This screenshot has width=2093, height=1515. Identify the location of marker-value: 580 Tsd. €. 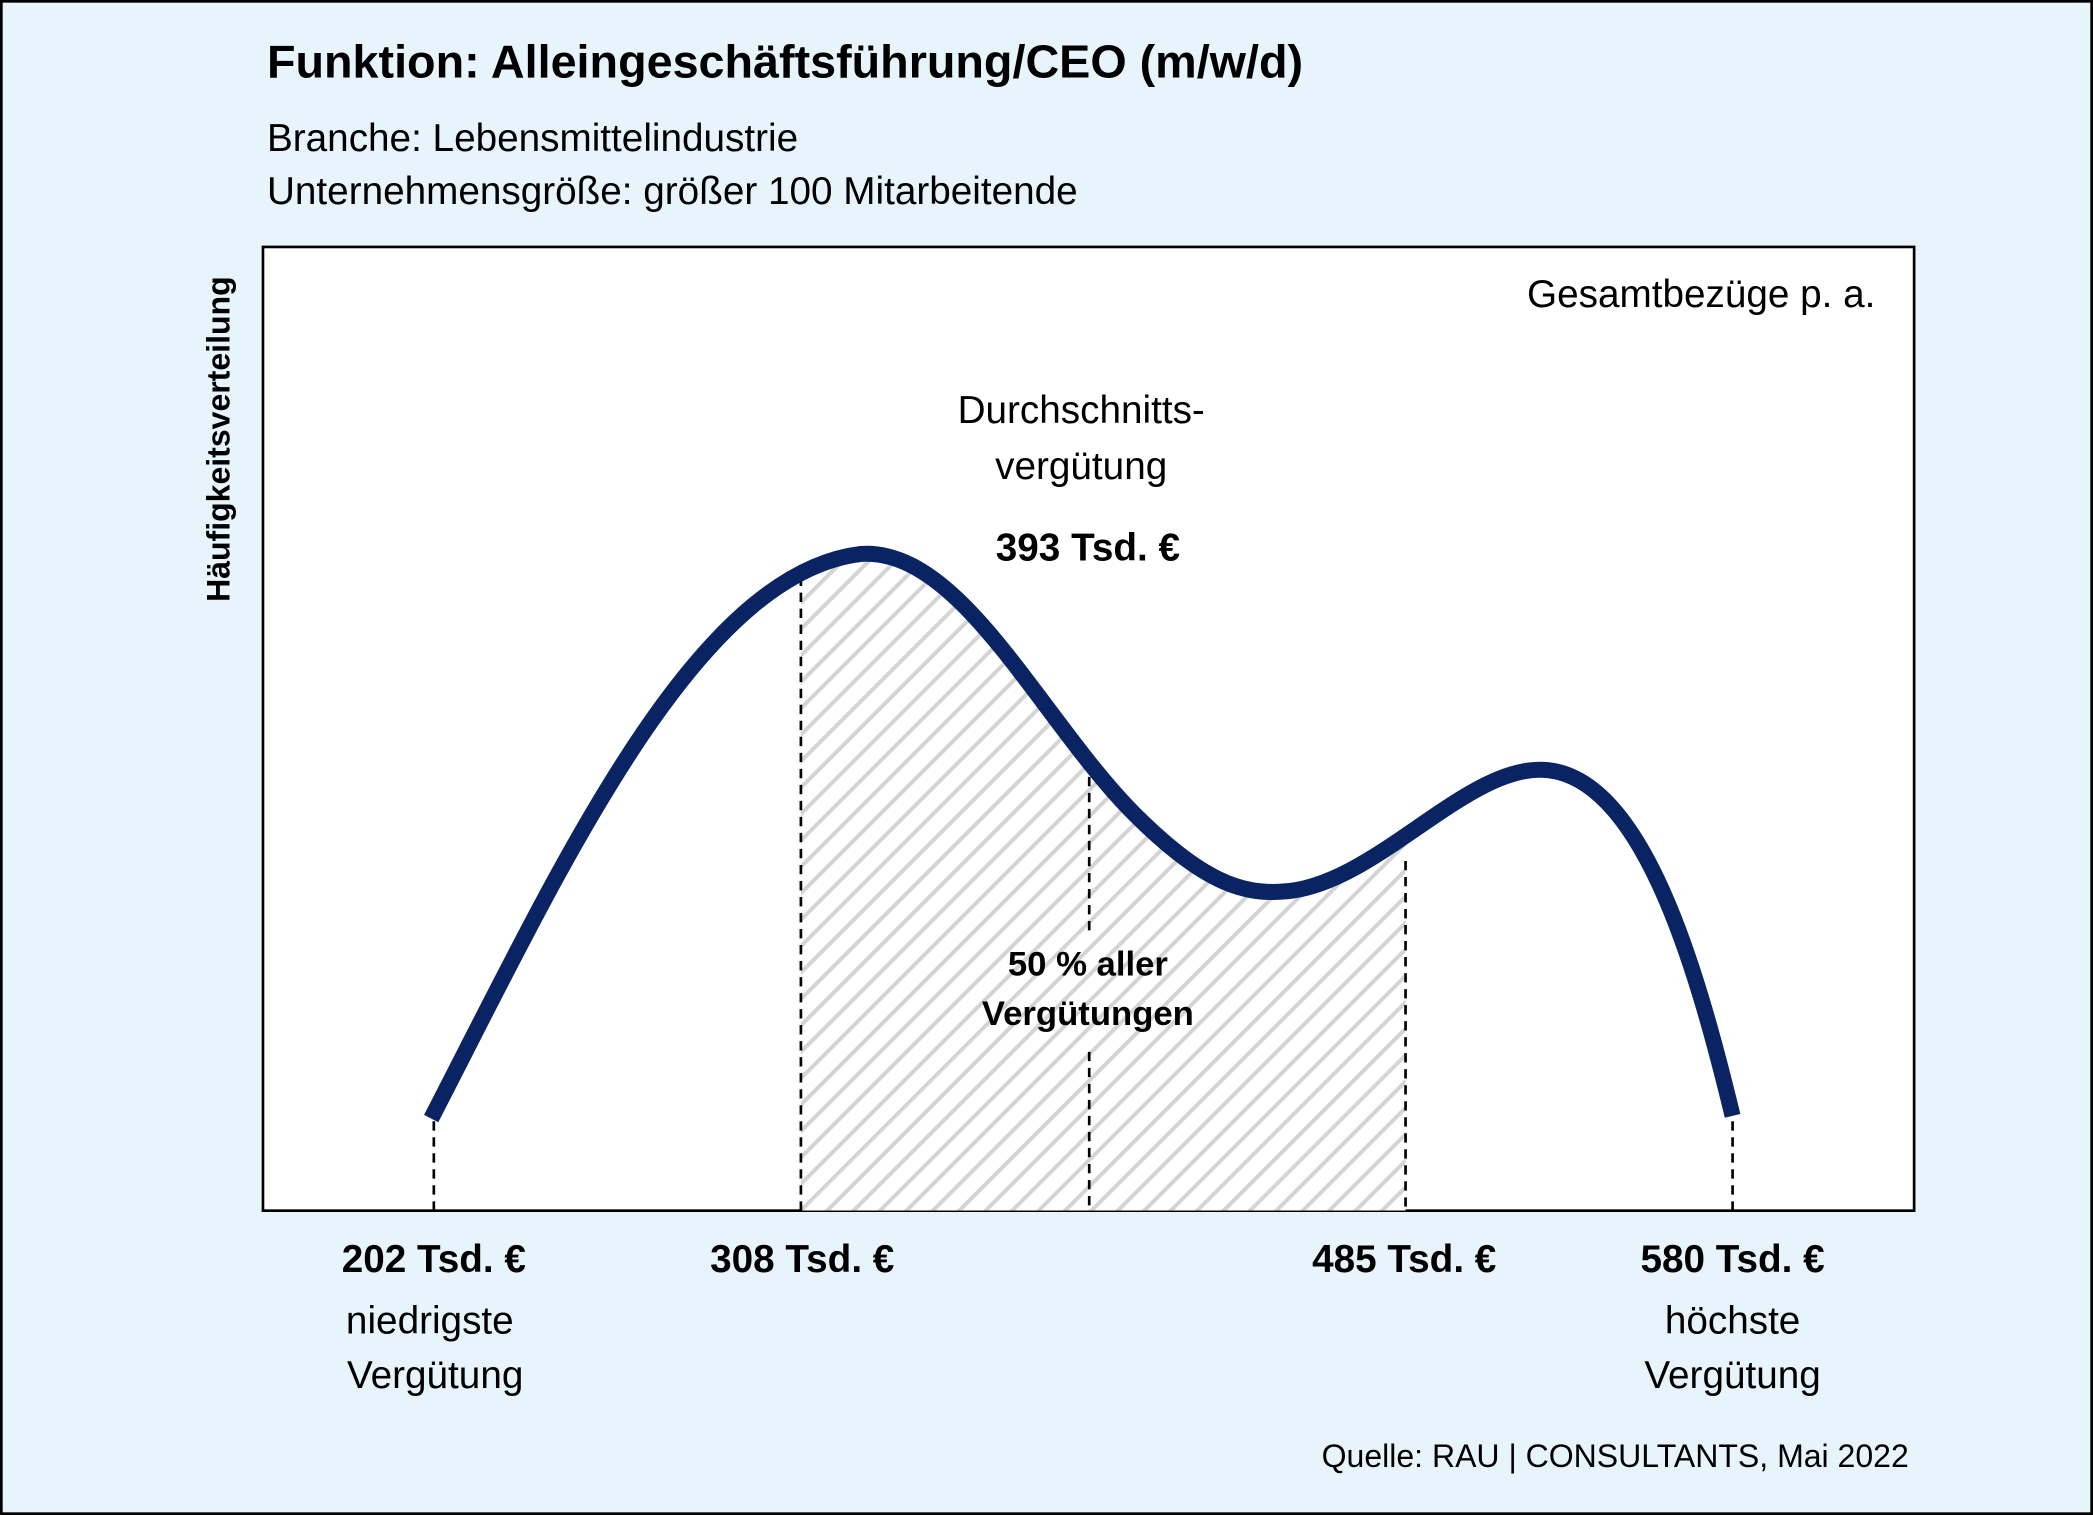
(1732, 1259).